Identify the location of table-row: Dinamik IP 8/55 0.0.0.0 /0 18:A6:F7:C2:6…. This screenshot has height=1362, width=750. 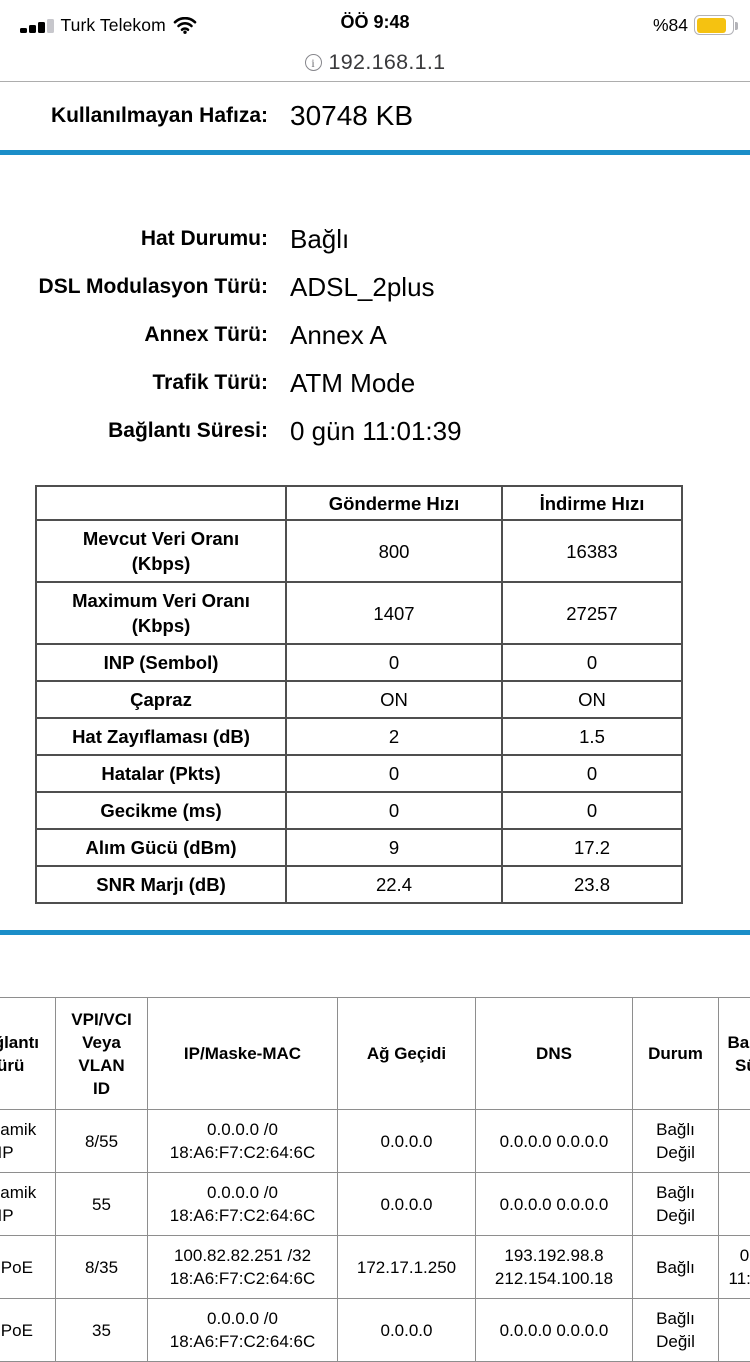
(375, 1141).